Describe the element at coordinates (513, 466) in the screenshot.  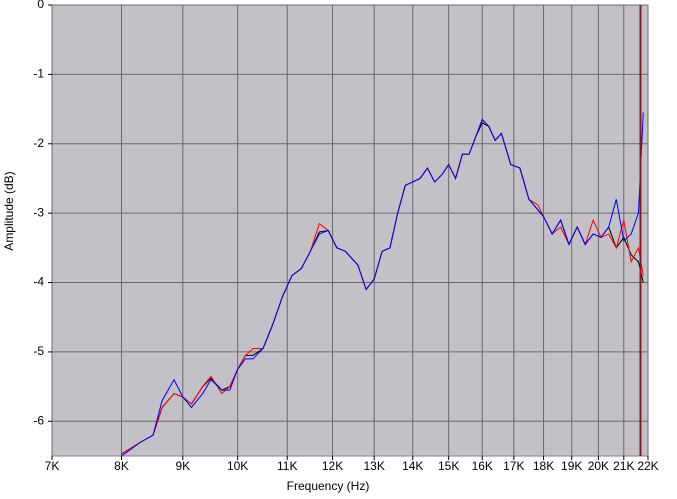
I see `x-tick-label: 17K` at that location.